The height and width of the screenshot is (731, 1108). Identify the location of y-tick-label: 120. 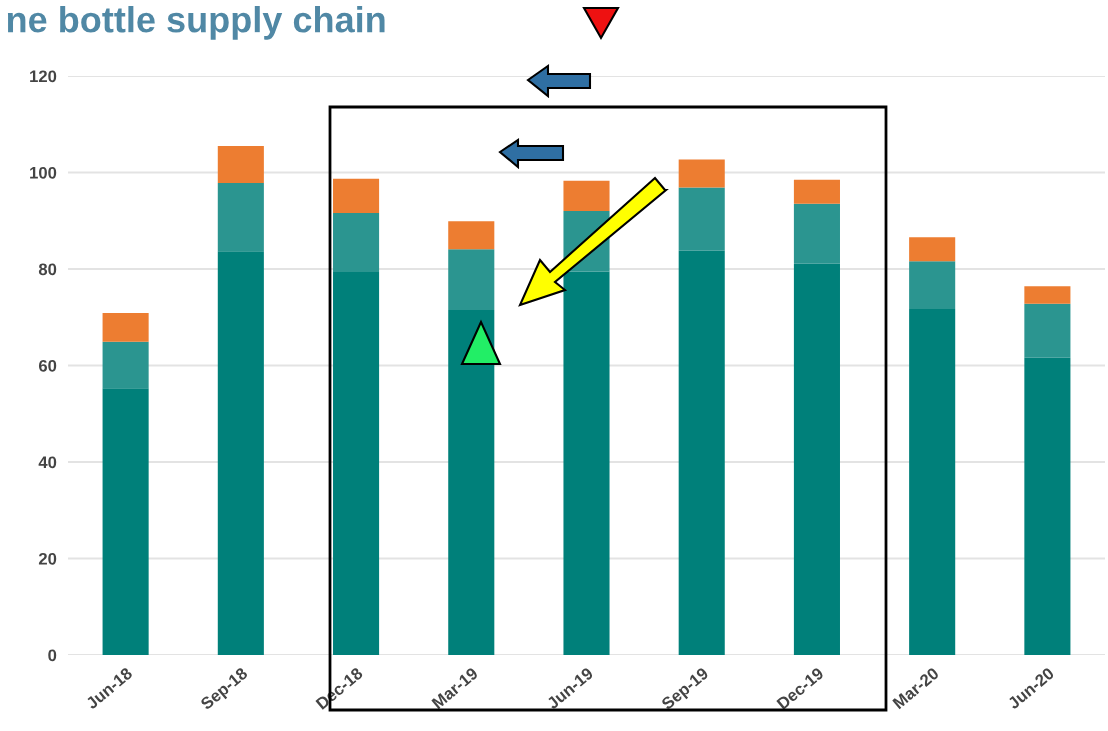
(43, 76).